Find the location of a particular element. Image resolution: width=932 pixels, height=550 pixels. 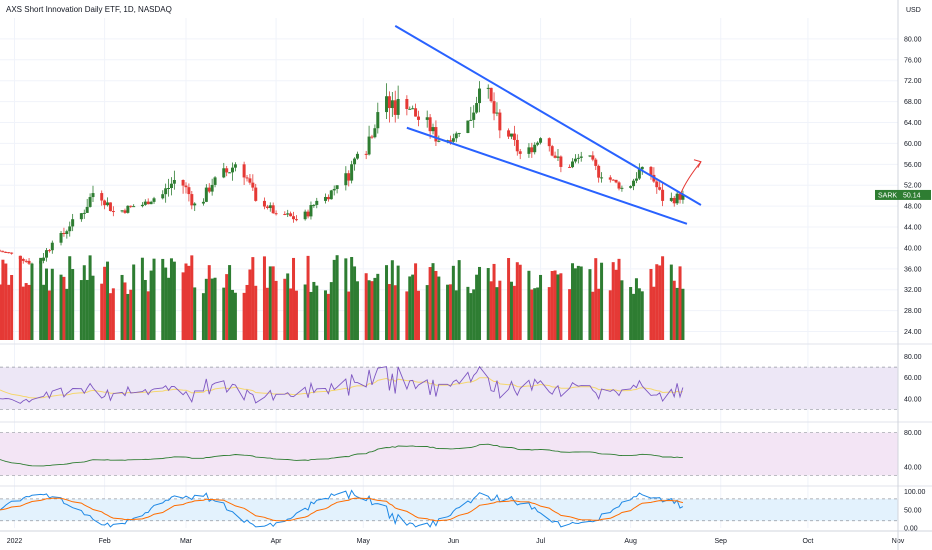

price-tick-label: 24.00 is located at coordinates (913, 332).